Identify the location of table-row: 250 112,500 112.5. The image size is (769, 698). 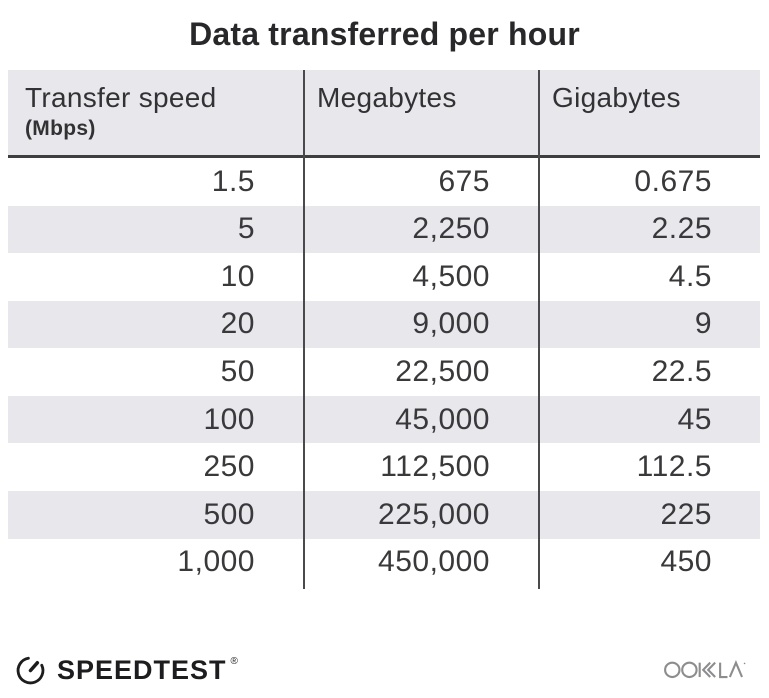
(384, 467).